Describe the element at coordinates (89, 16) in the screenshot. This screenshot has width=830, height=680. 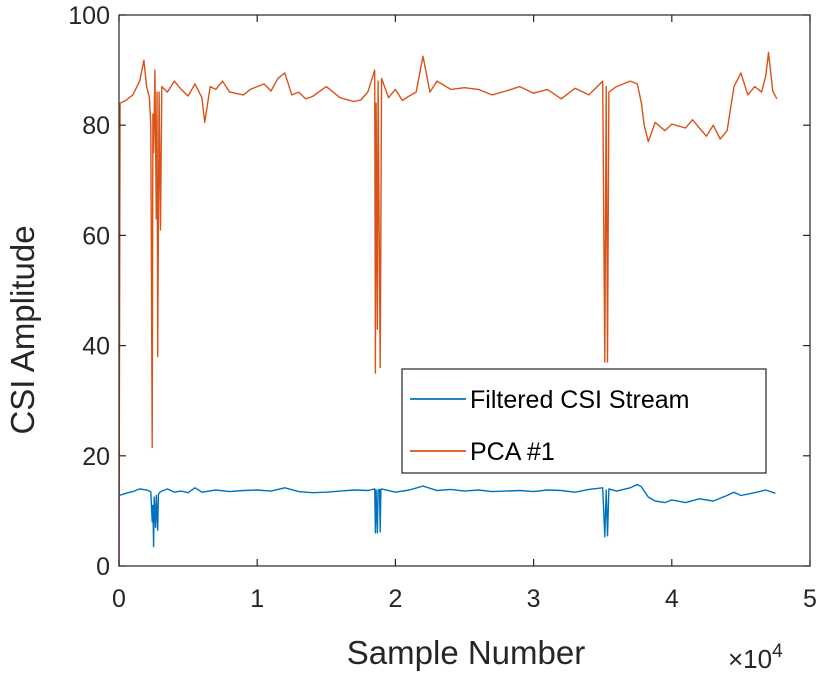
I see `y-tick-label: 100` at that location.